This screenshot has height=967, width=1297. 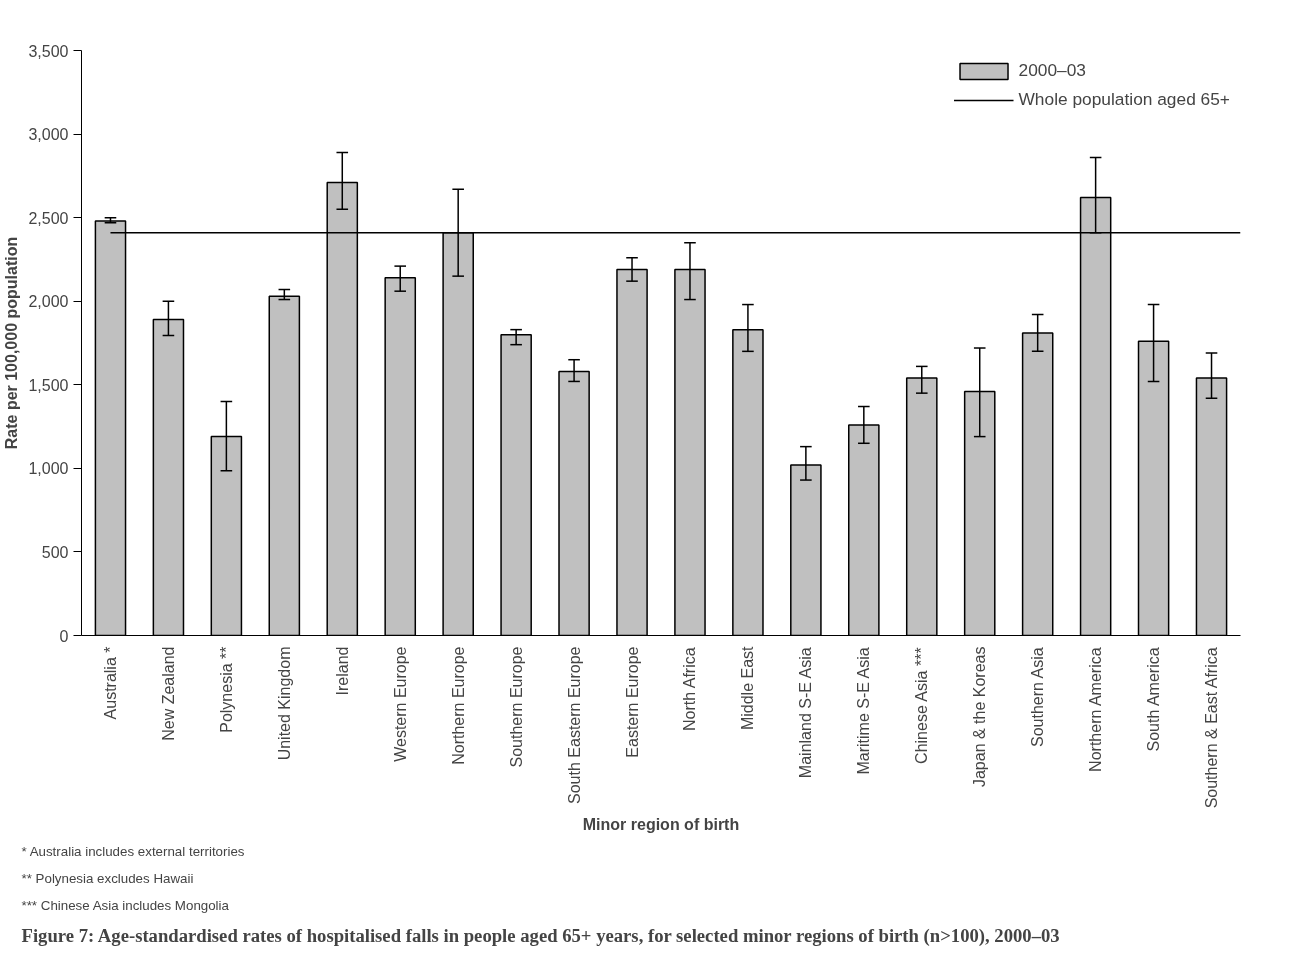 What do you see at coordinates (168, 693) in the screenshot?
I see `x-tick-label: New Zealand` at bounding box center [168, 693].